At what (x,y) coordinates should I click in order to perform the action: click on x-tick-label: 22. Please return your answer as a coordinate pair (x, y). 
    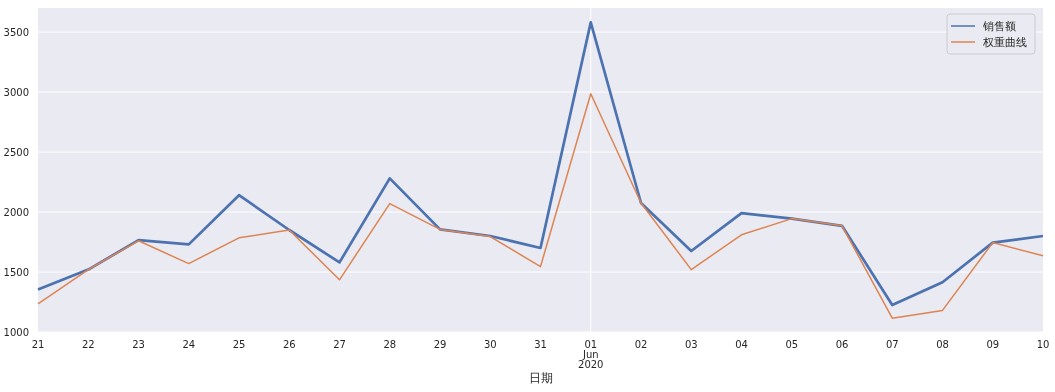
    Looking at the image, I should click on (88, 344).